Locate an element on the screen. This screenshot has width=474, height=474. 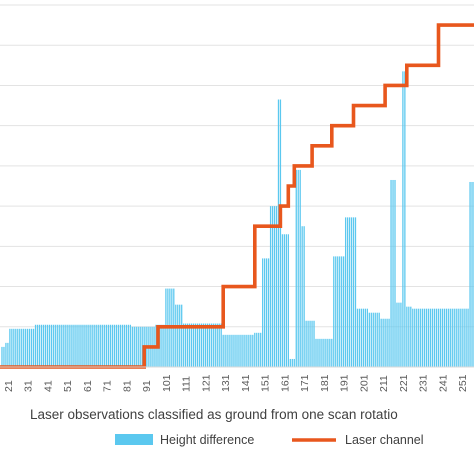
x-tick-label: 41 is located at coordinates (48, 386).